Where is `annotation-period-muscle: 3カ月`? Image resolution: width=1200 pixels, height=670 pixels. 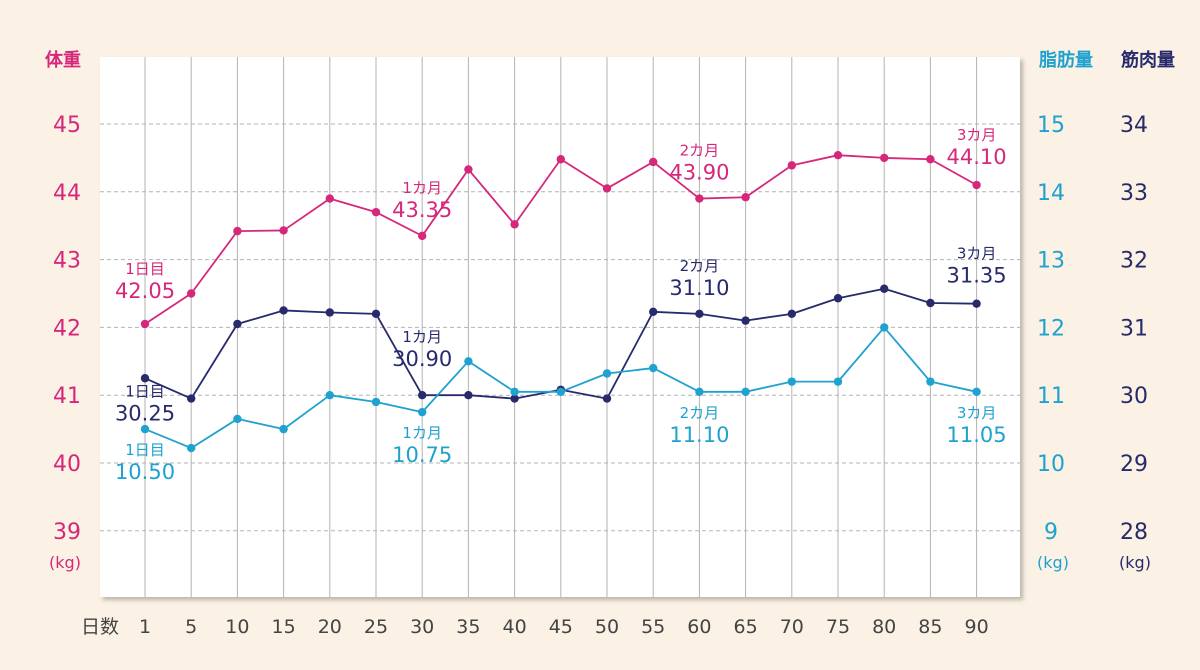
annotation-period-muscle: 3カ月 is located at coordinates (977, 254).